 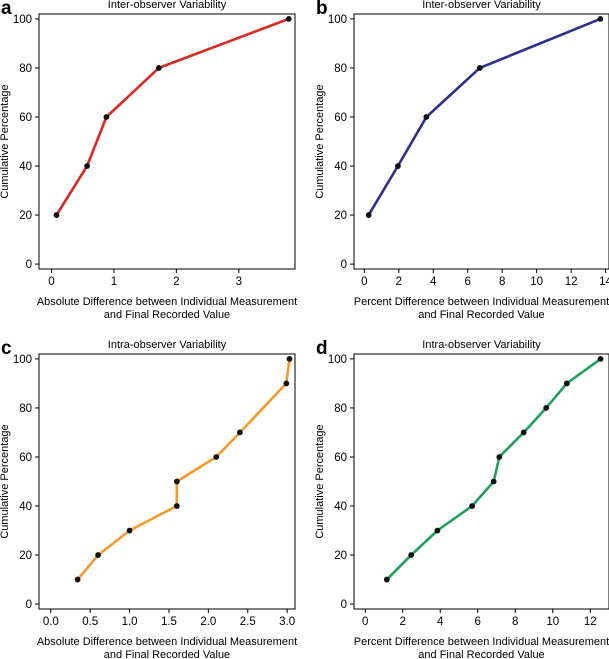 What do you see at coordinates (468, 282) in the screenshot?
I see `x-tick-label: 6` at bounding box center [468, 282].